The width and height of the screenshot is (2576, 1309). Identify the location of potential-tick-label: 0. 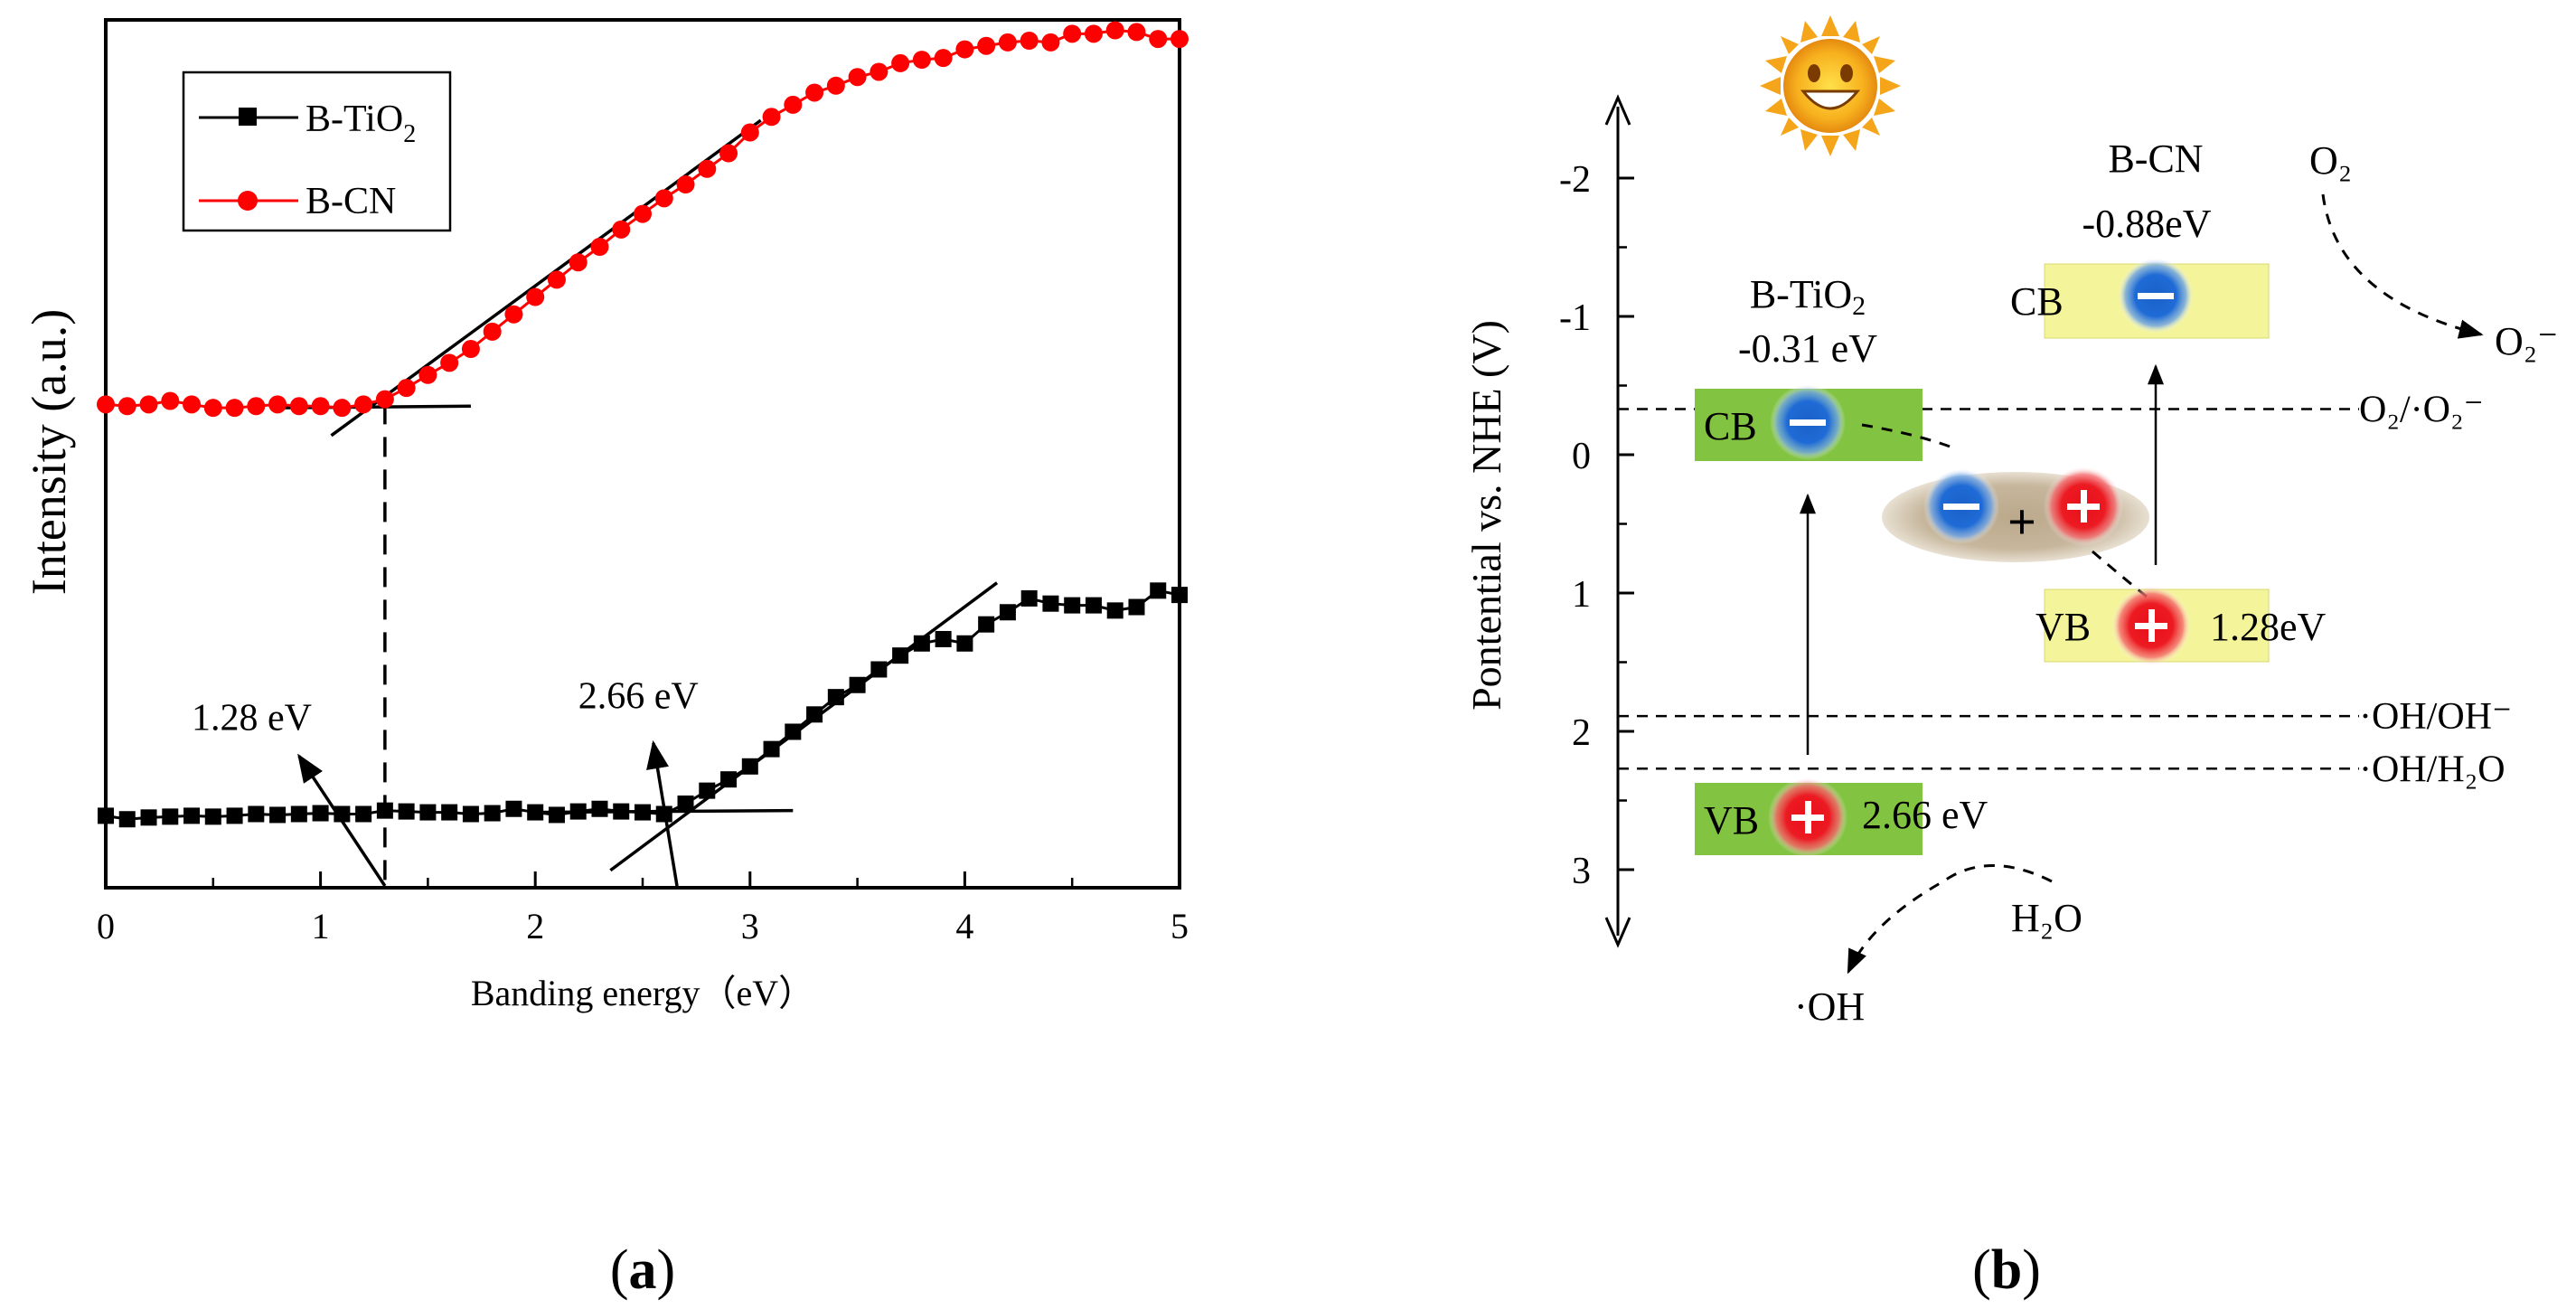
(1581, 457).